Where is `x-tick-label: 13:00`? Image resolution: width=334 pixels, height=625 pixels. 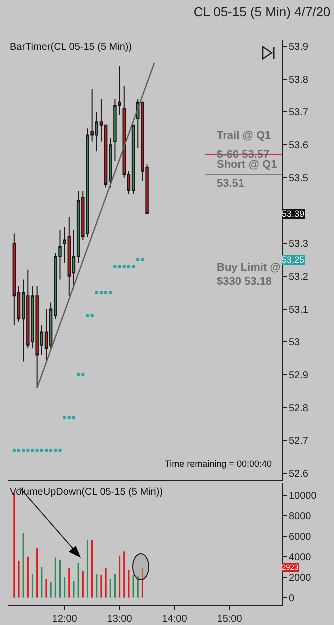 x-tick-label: 13:00 is located at coordinates (120, 619).